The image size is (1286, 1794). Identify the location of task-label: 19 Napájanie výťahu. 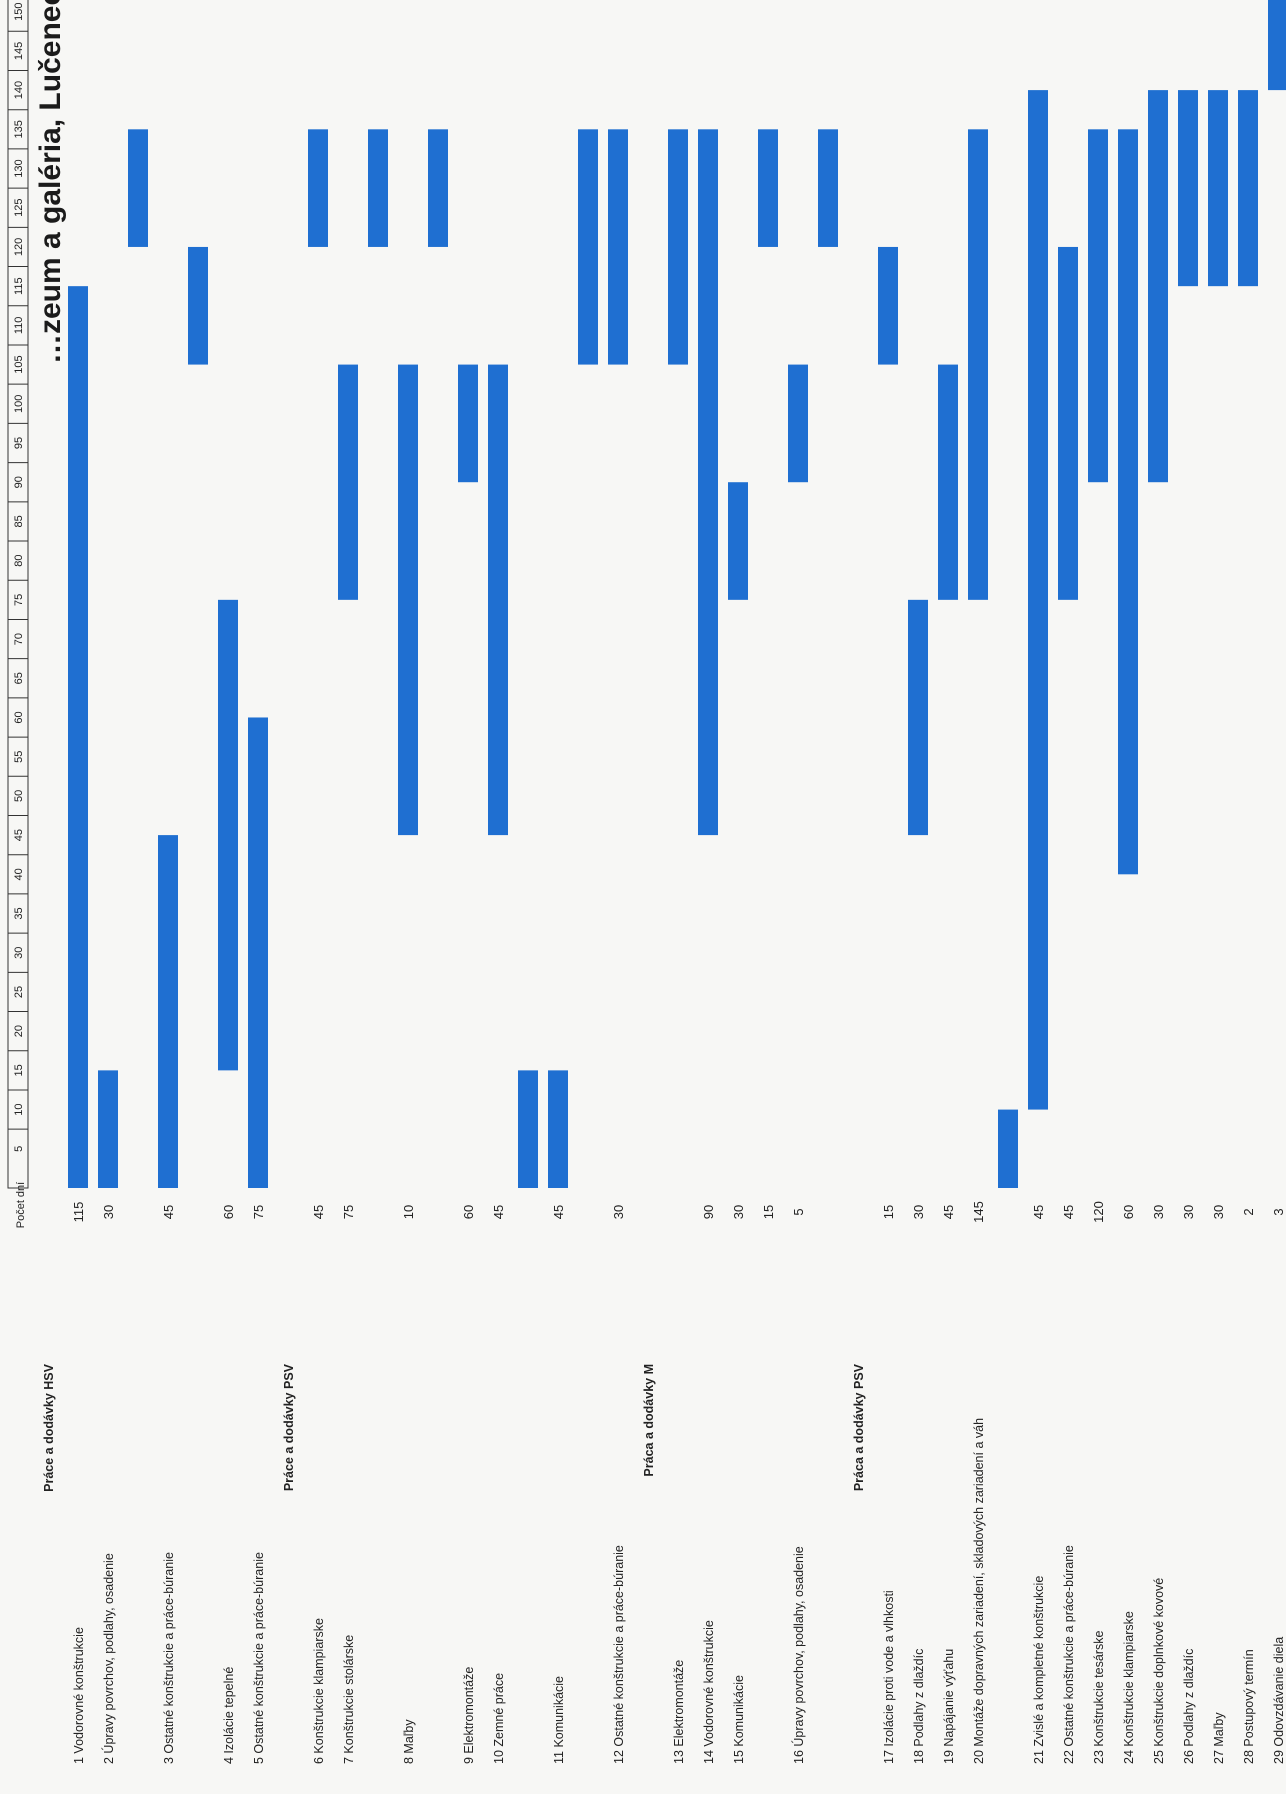
(949, 1706).